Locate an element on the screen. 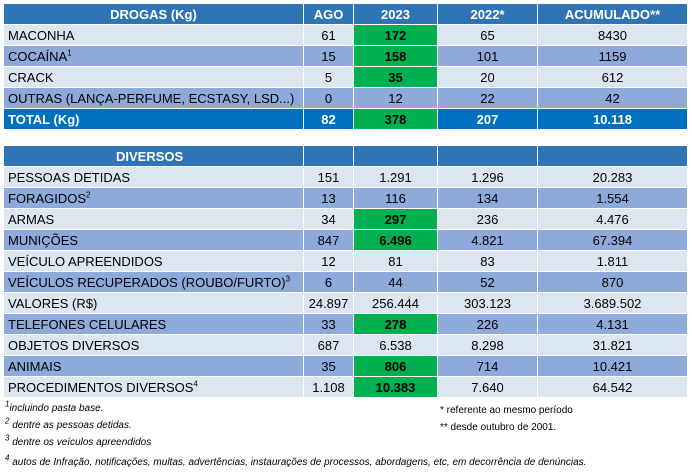 Image resolution: width=692 pixels, height=476 pixels. drugs-header-row: DROGAS (Kg) AGO 2023 2022* ACUMULADO** is located at coordinates (345, 14).